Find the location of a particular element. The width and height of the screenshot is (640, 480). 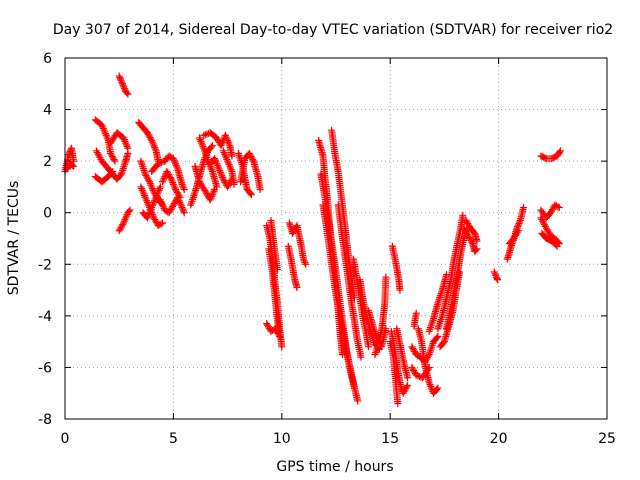

y-tick-label: -8 is located at coordinates (45, 420).